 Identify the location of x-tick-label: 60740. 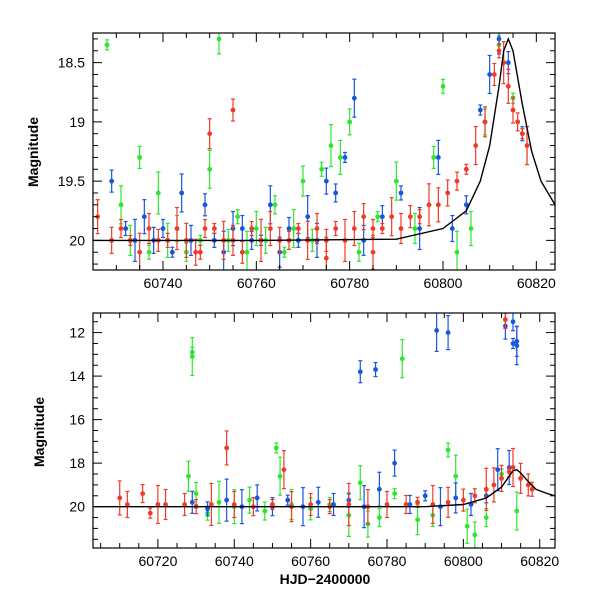
(163, 283).